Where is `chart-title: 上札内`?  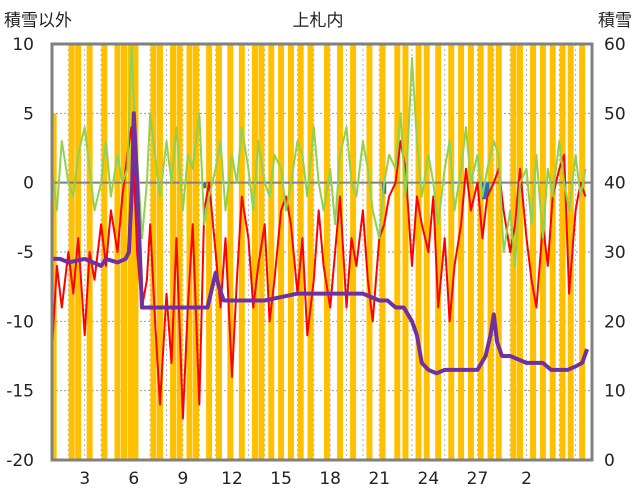 chart-title: 上札内 is located at coordinates (318, 21).